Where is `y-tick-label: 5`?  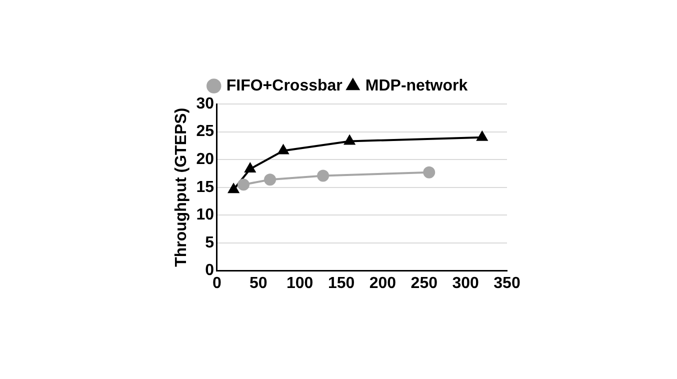
y-tick-label: 5 is located at coordinates (209, 243).